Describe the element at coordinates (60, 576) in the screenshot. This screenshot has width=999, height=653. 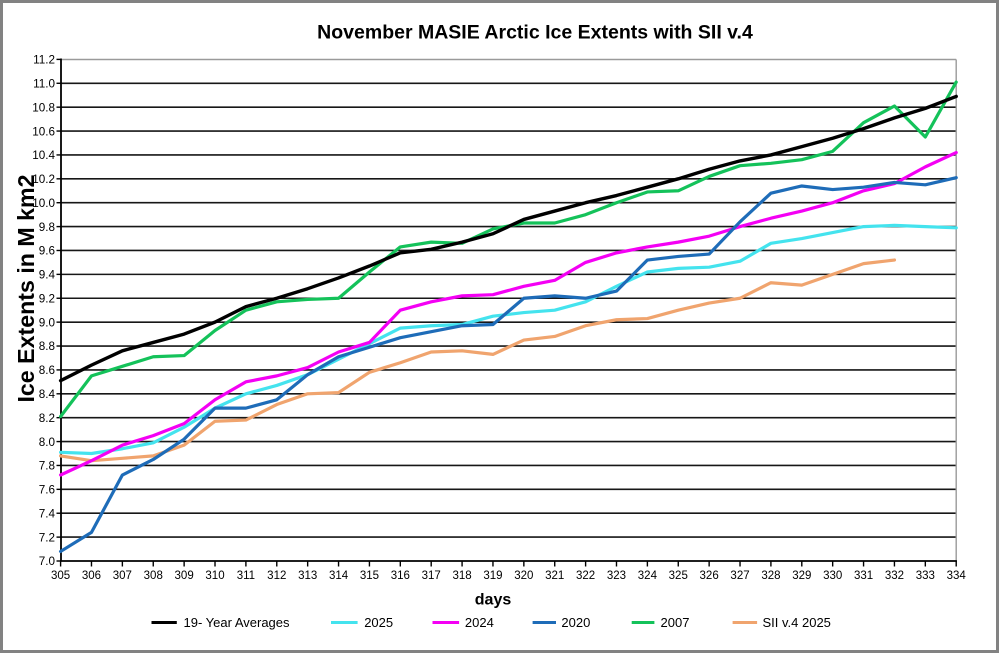
I see `svg-text: 305` at that location.